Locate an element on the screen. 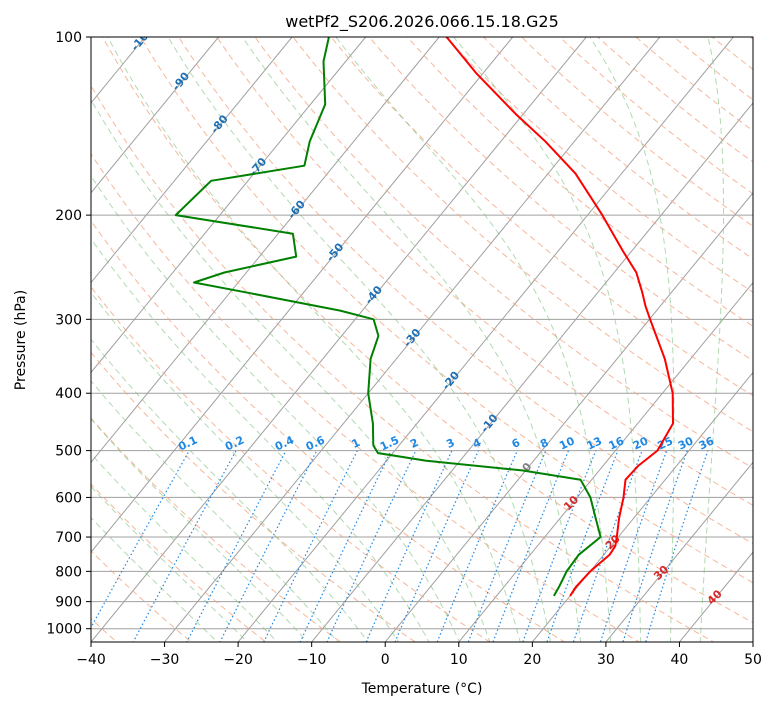 Image resolution: width=775 pixels, height=708 pixels. mixing-ratio-label: 2 is located at coordinates (414, 443).